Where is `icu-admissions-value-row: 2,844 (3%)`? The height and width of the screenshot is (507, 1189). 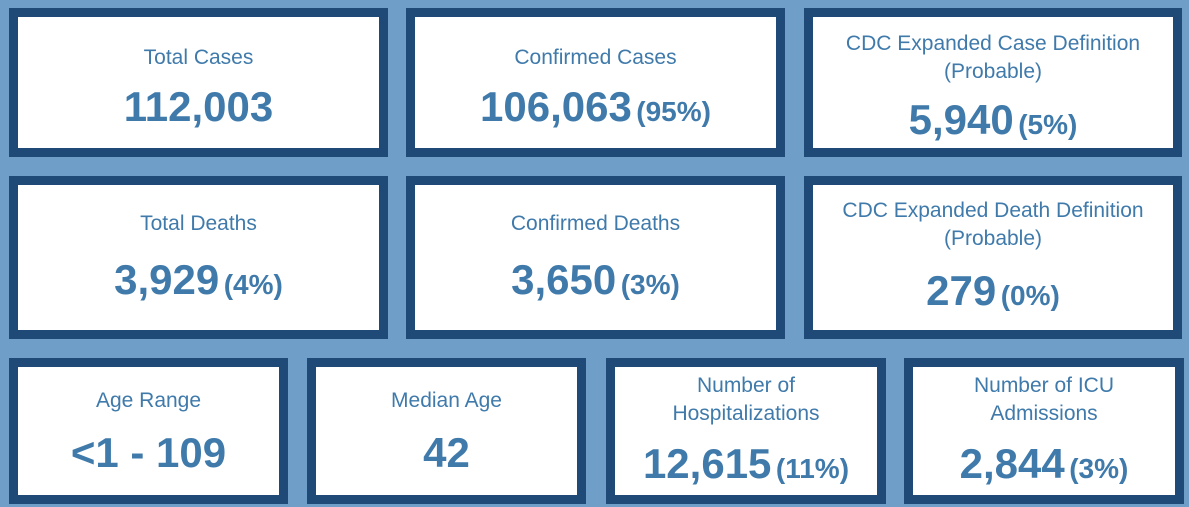
icu-admissions-value-row: 2,844 (3%) is located at coordinates (1044, 469).